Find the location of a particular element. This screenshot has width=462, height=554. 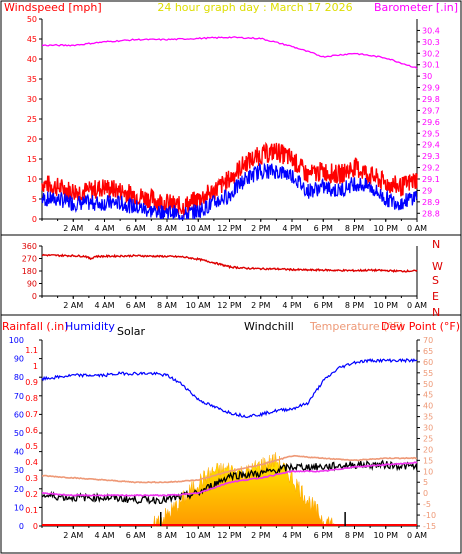

barometer-line is located at coordinates (229, 53).